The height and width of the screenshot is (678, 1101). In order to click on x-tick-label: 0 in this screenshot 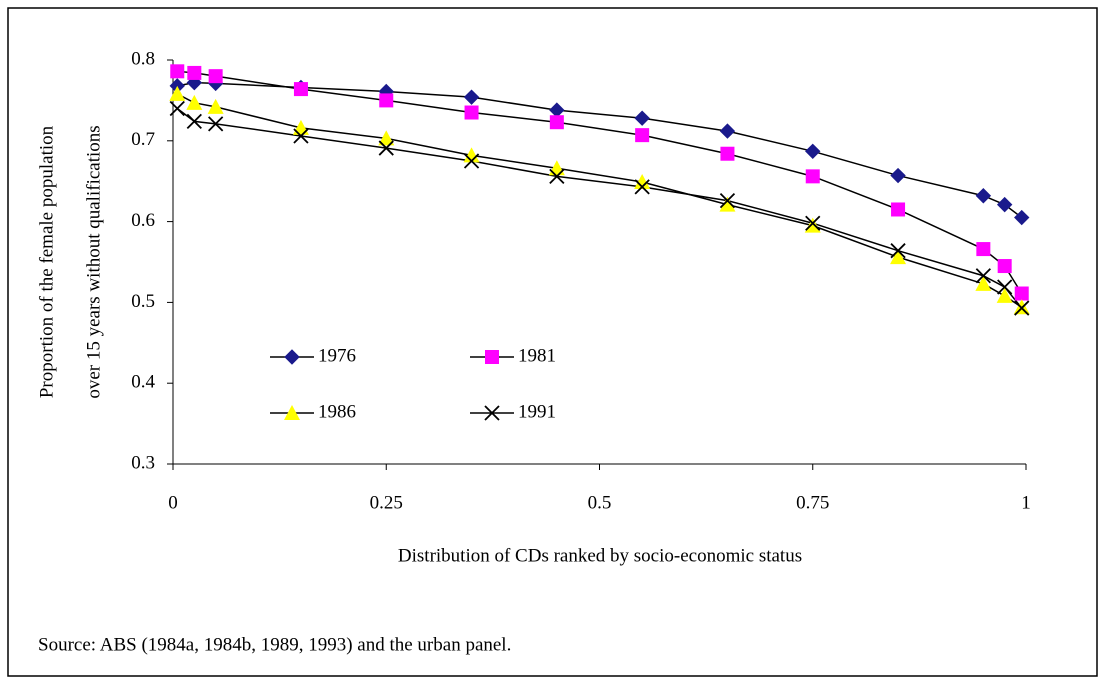, I will do `click(173, 502)`.